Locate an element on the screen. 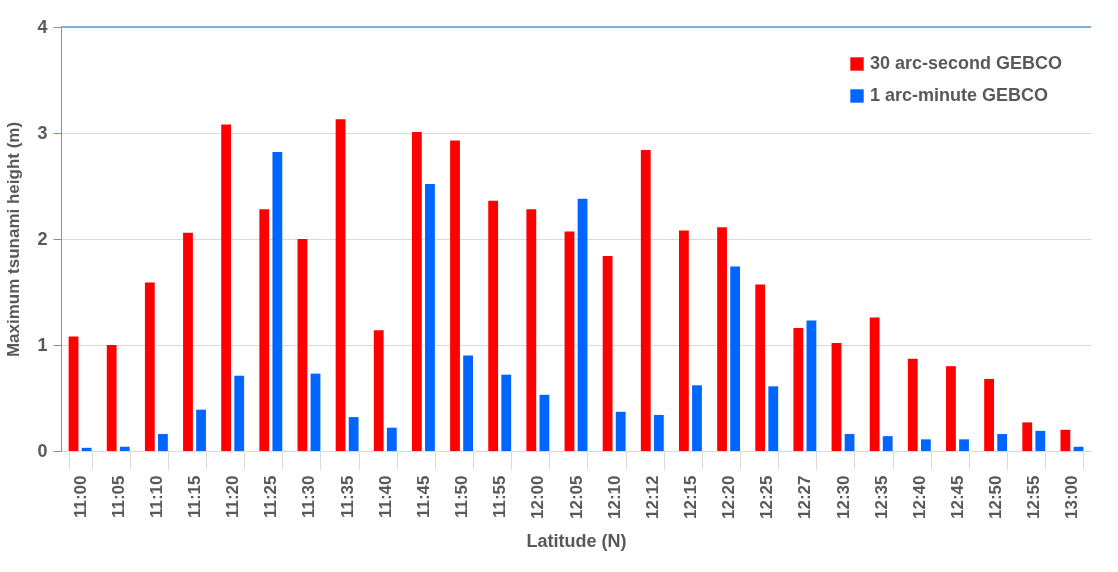 The height and width of the screenshot is (572, 1118). x-tick-label: 12:35 is located at coordinates (881, 497).